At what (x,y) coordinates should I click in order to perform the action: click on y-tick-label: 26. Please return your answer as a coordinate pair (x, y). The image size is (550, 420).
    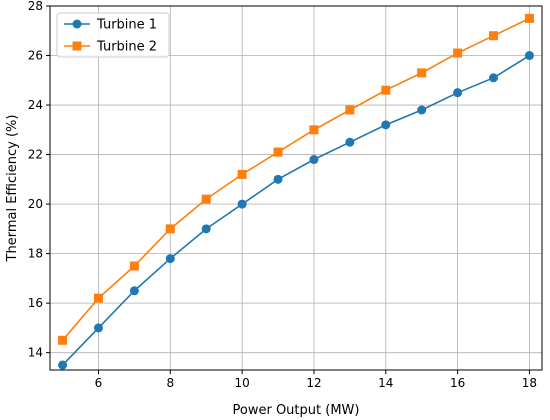
    Looking at the image, I should click on (35, 56).